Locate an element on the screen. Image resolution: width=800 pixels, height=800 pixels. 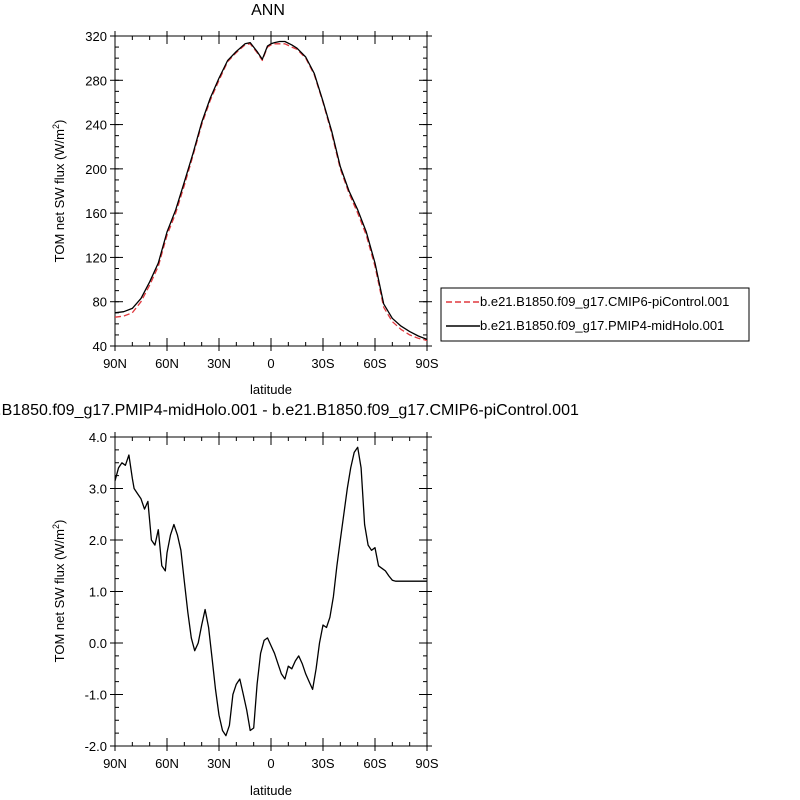
top-y-axis-label: TOM net SW flux (W/m2) is located at coordinates (59, 191).